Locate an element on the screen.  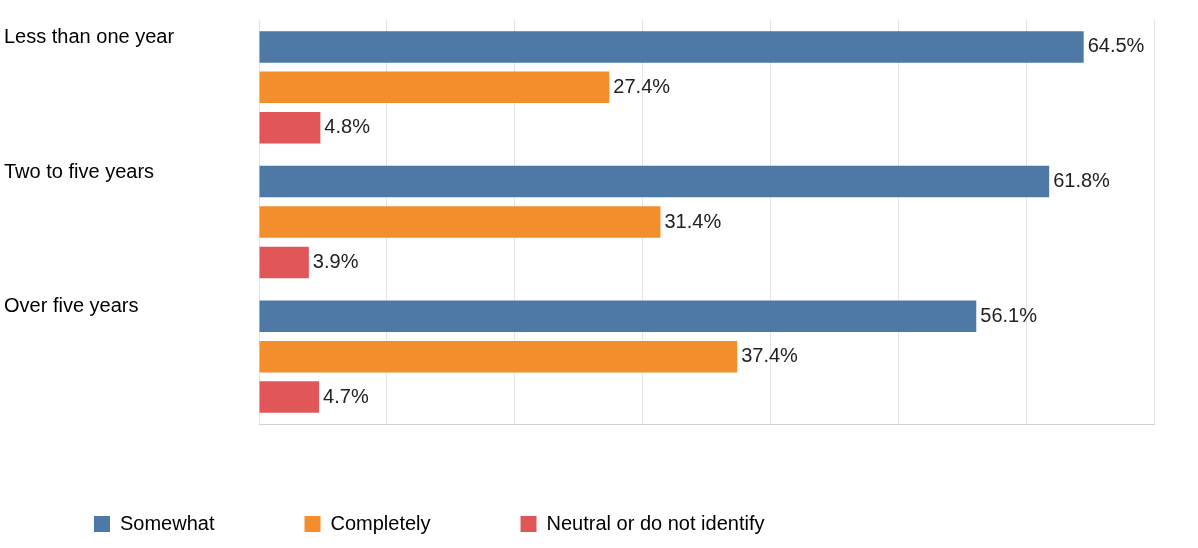
y-tick-label: Less than one year is located at coordinates (89, 35).